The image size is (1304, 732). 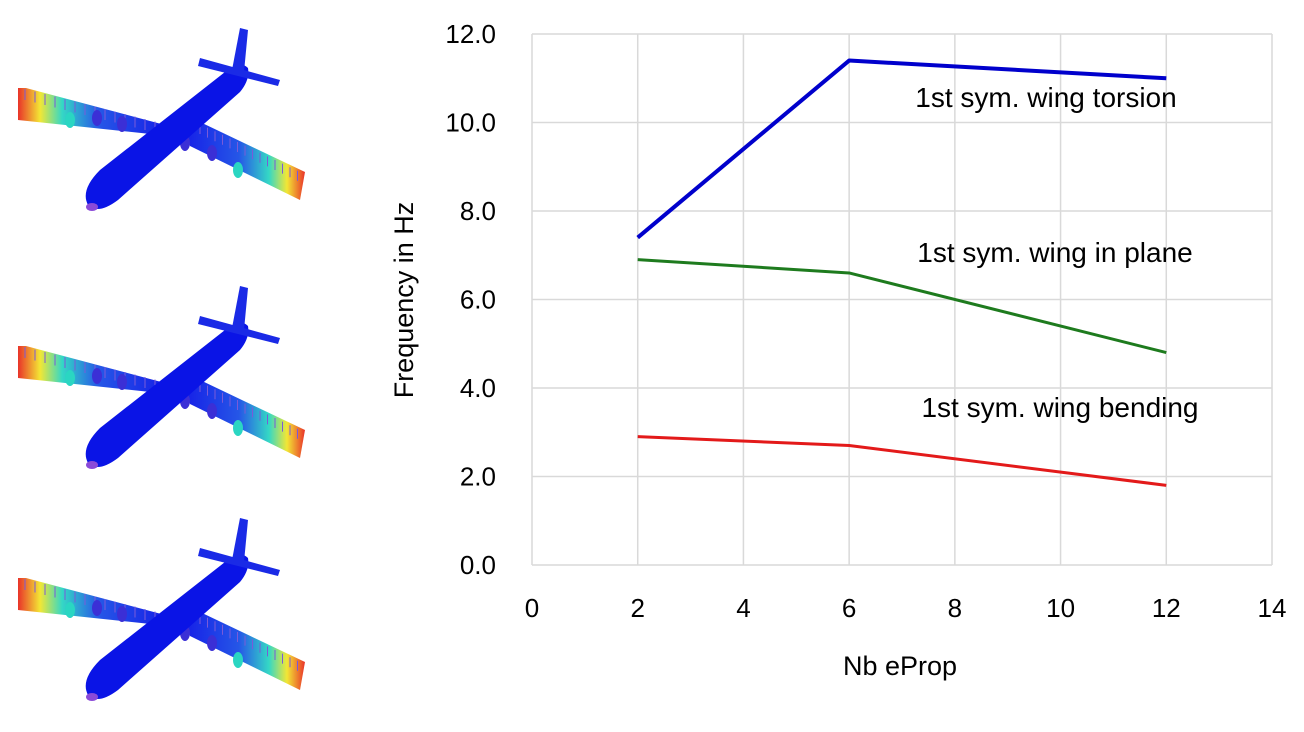 I want to click on y-tick-label: 10.0, so click(x=470, y=123).